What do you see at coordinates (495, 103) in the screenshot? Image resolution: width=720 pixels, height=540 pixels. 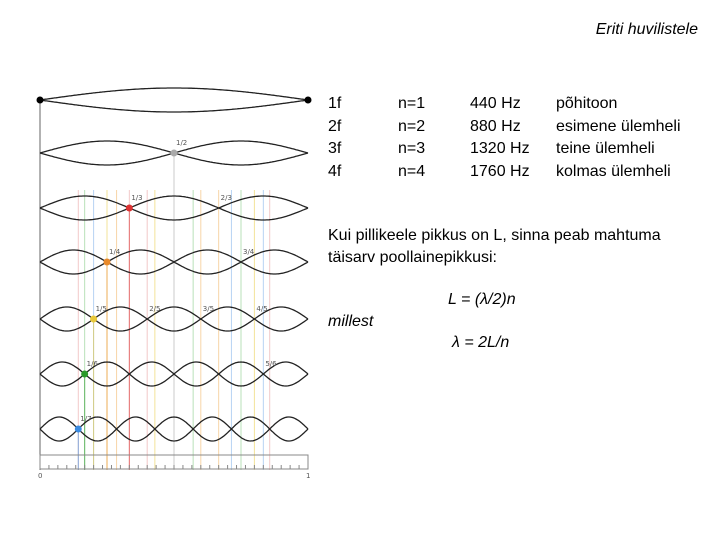 I see `table-cell: 440 Hz` at bounding box center [495, 103].